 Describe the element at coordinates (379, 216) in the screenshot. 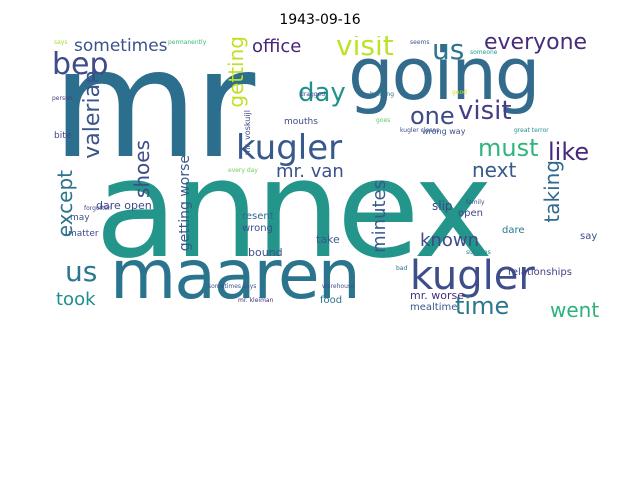

I see `word-46: minutes` at that location.